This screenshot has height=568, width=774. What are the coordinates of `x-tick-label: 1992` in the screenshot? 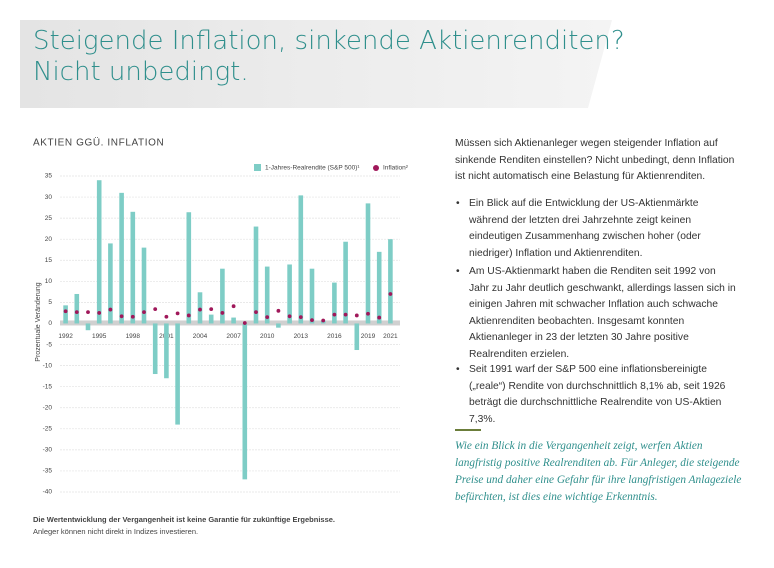 It's located at (65, 336).